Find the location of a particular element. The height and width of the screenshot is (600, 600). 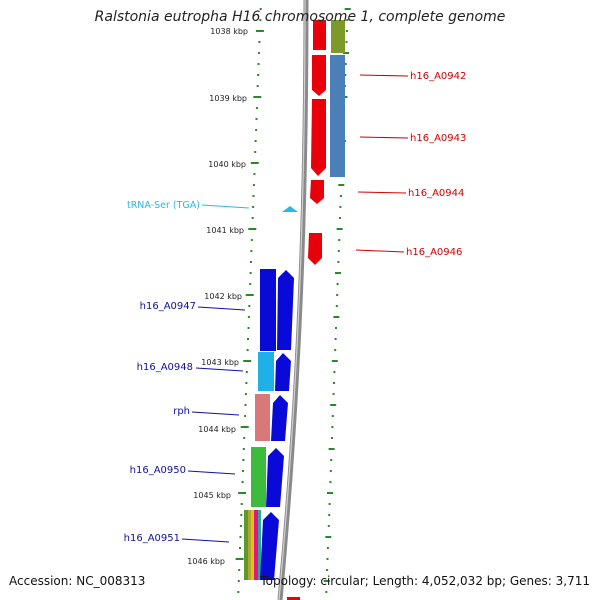

gene-label-h16-a0951: h16_A0951 is located at coordinates (152, 538).